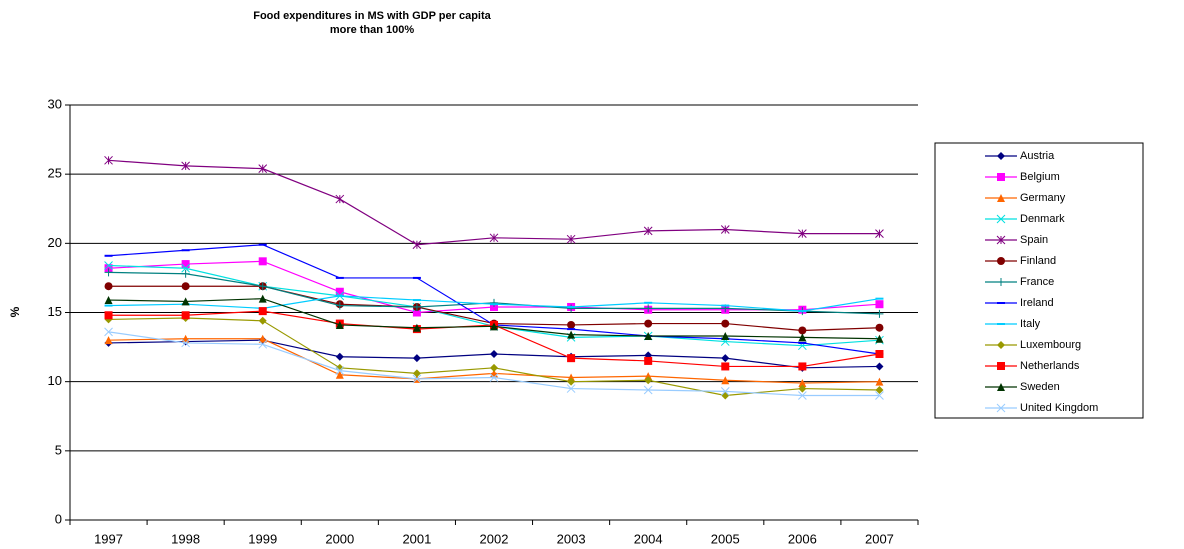 This screenshot has height=549, width=1184. What do you see at coordinates (55, 380) in the screenshot?
I see `y-tick-label: 10` at bounding box center [55, 380].